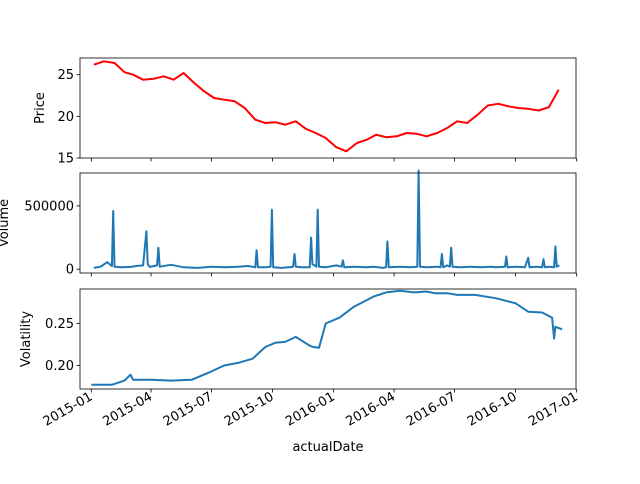 The image size is (640, 484). Describe the element at coordinates (26, 339) in the screenshot. I see `y-axis-label-3: Volatility` at that location.